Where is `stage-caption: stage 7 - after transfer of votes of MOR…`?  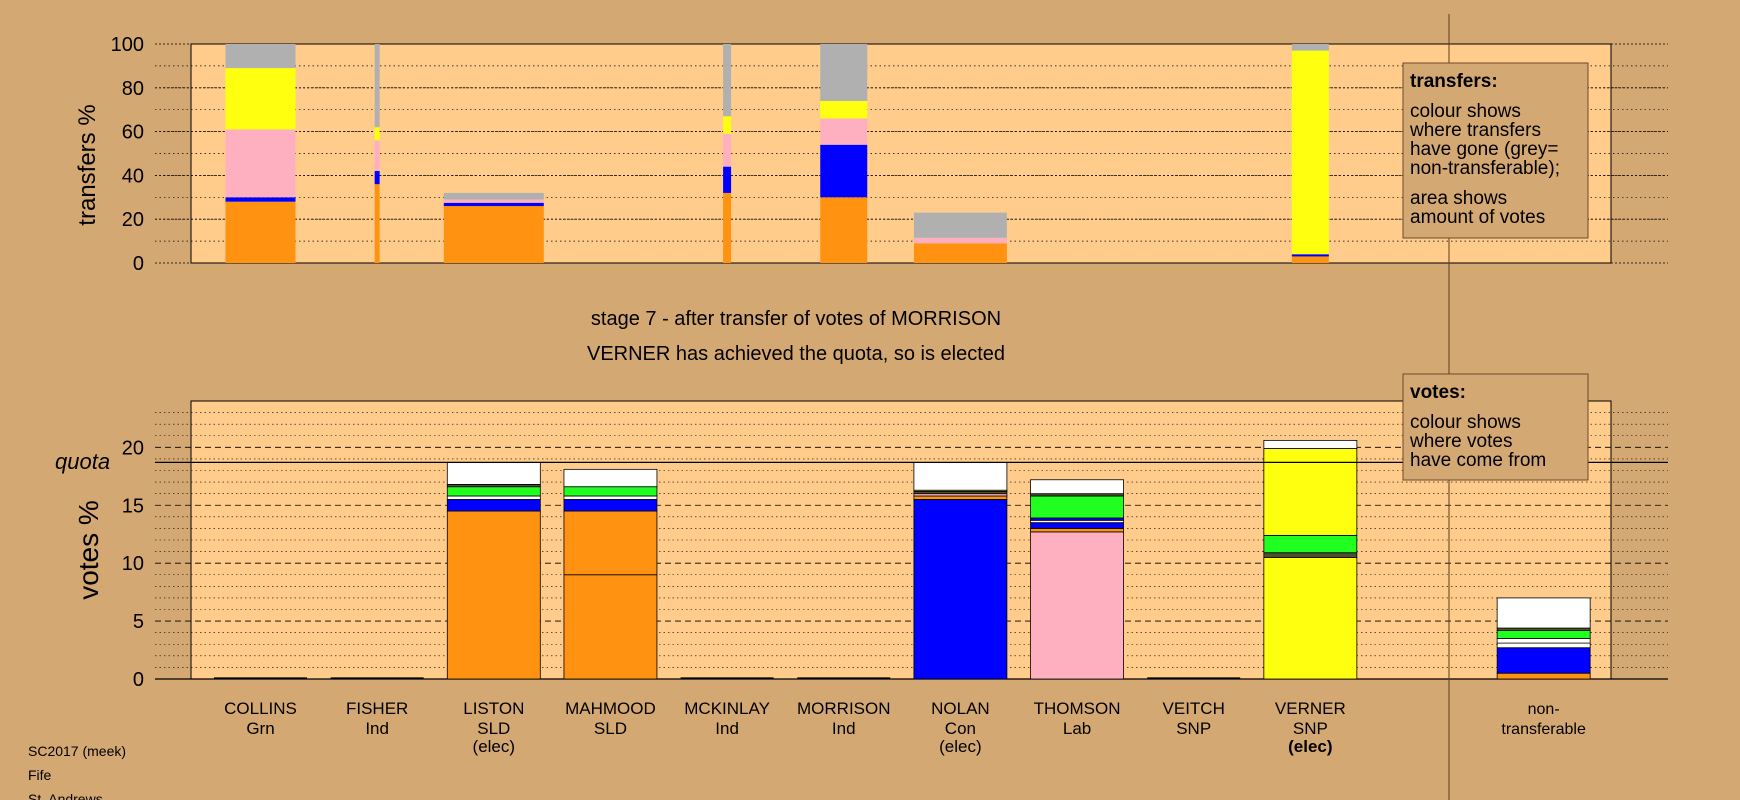
stage-caption: stage 7 - after transfer of votes of MOR… is located at coordinates (796, 319).